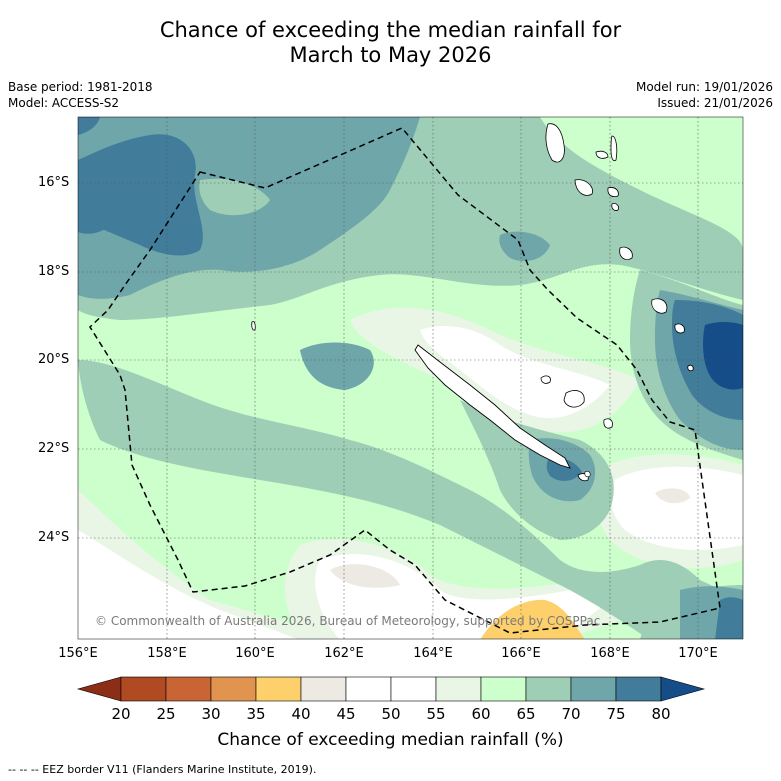 Image resolution: width=781 pixels, height=781 pixels. What do you see at coordinates (188, 584) in the screenshot?
I see `contour-50-55-south` at bounding box center [188, 584].